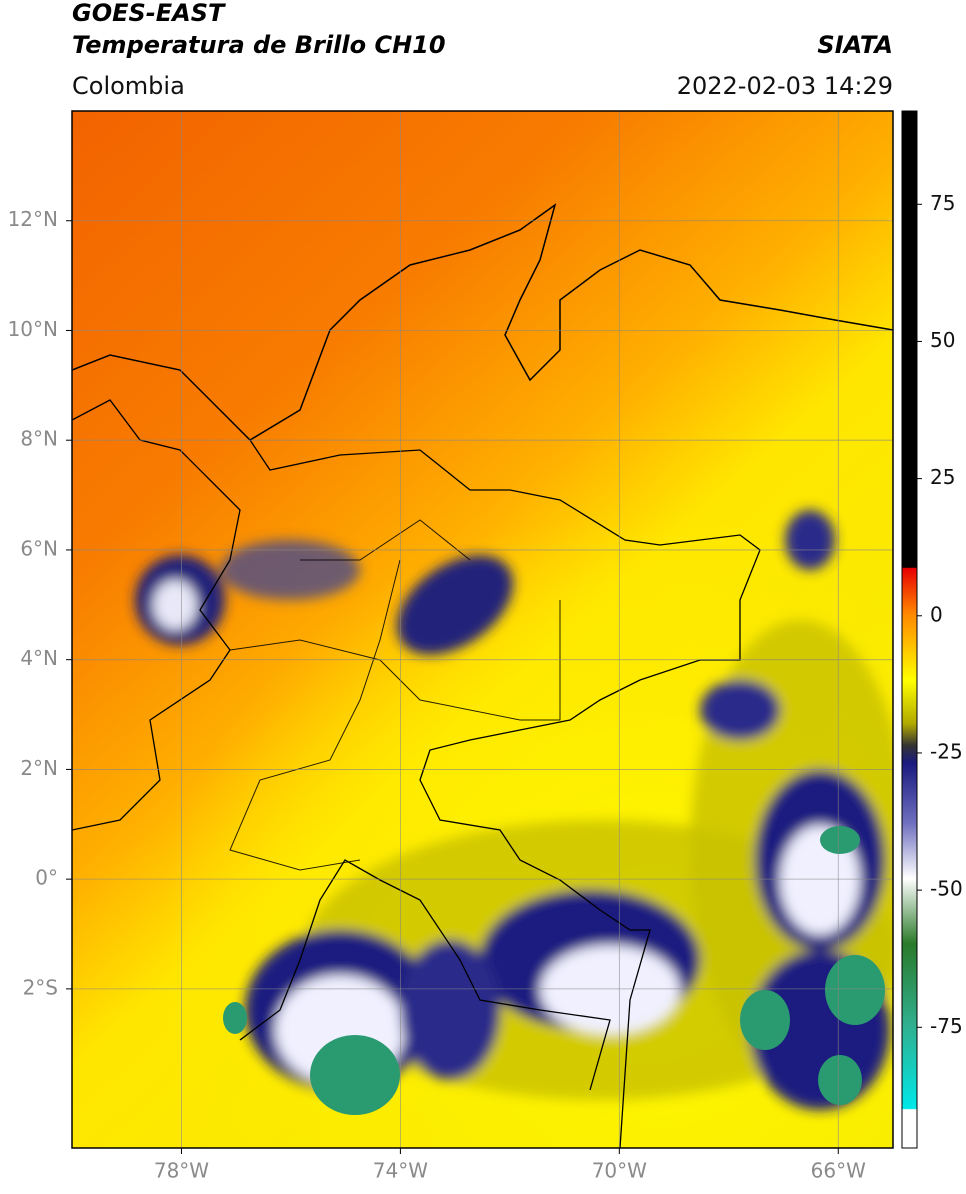 Image resolution: width=966 pixels, height=1194 pixels. What do you see at coordinates (946, 751) in the screenshot?
I see `colorbar-tick-label: -25` at bounding box center [946, 751].